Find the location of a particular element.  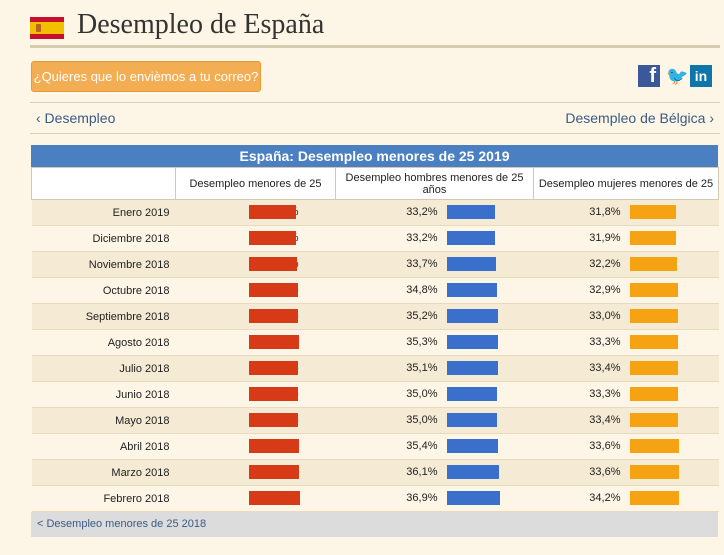

prev-link: ‹ Desempleo is located at coordinates (76, 118).